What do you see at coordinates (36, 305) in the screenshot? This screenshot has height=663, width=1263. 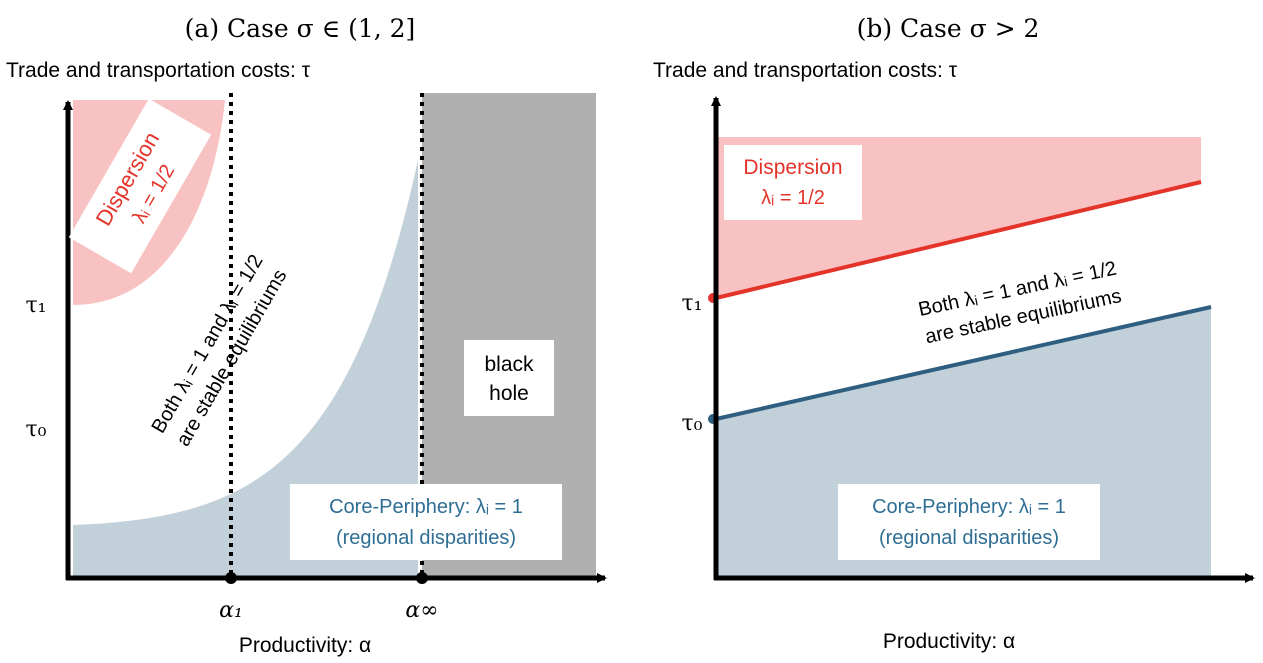 I see `panel-a-tick-tau1: τ₁` at bounding box center [36, 305].